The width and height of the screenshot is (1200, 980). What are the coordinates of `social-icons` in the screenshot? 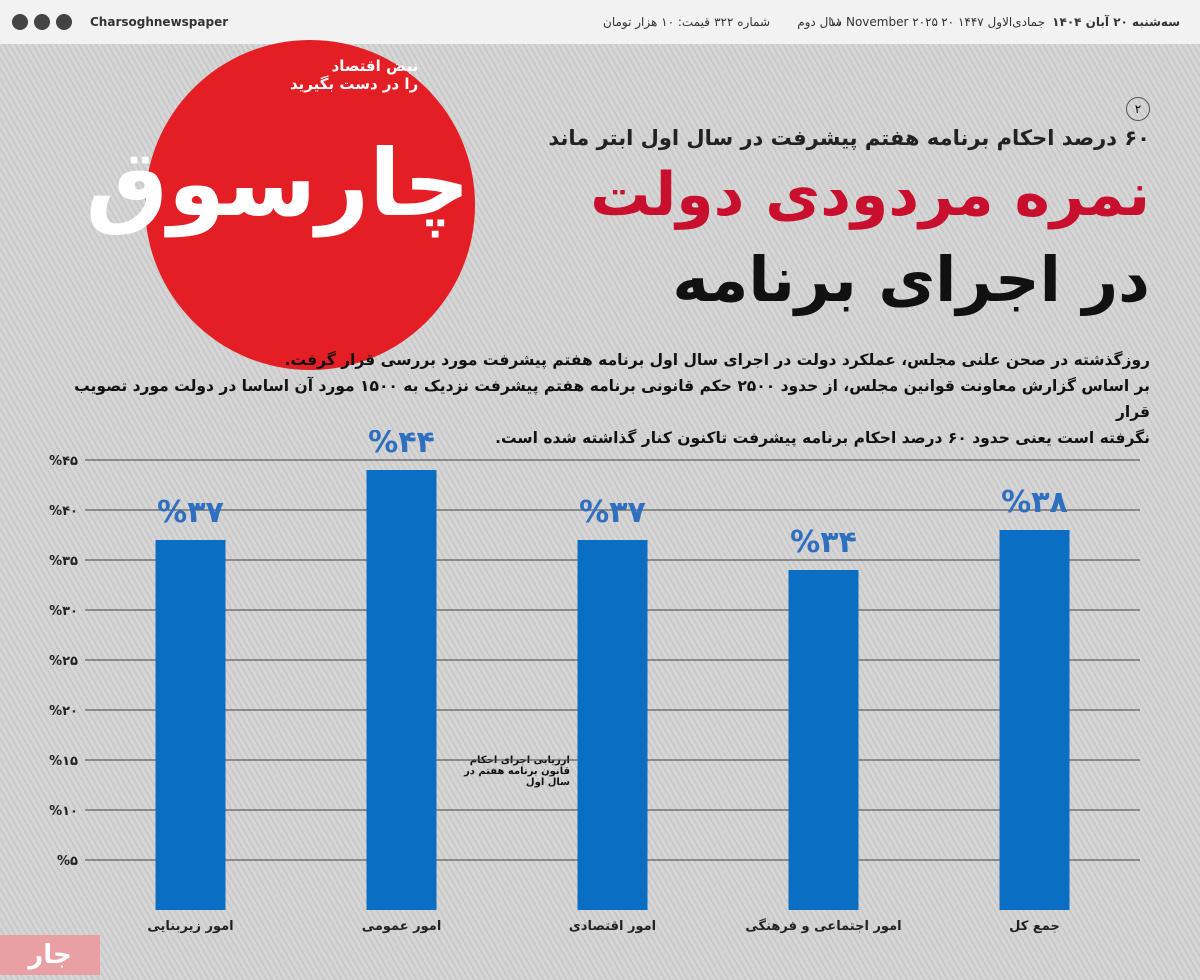 It's located at (45, 23).